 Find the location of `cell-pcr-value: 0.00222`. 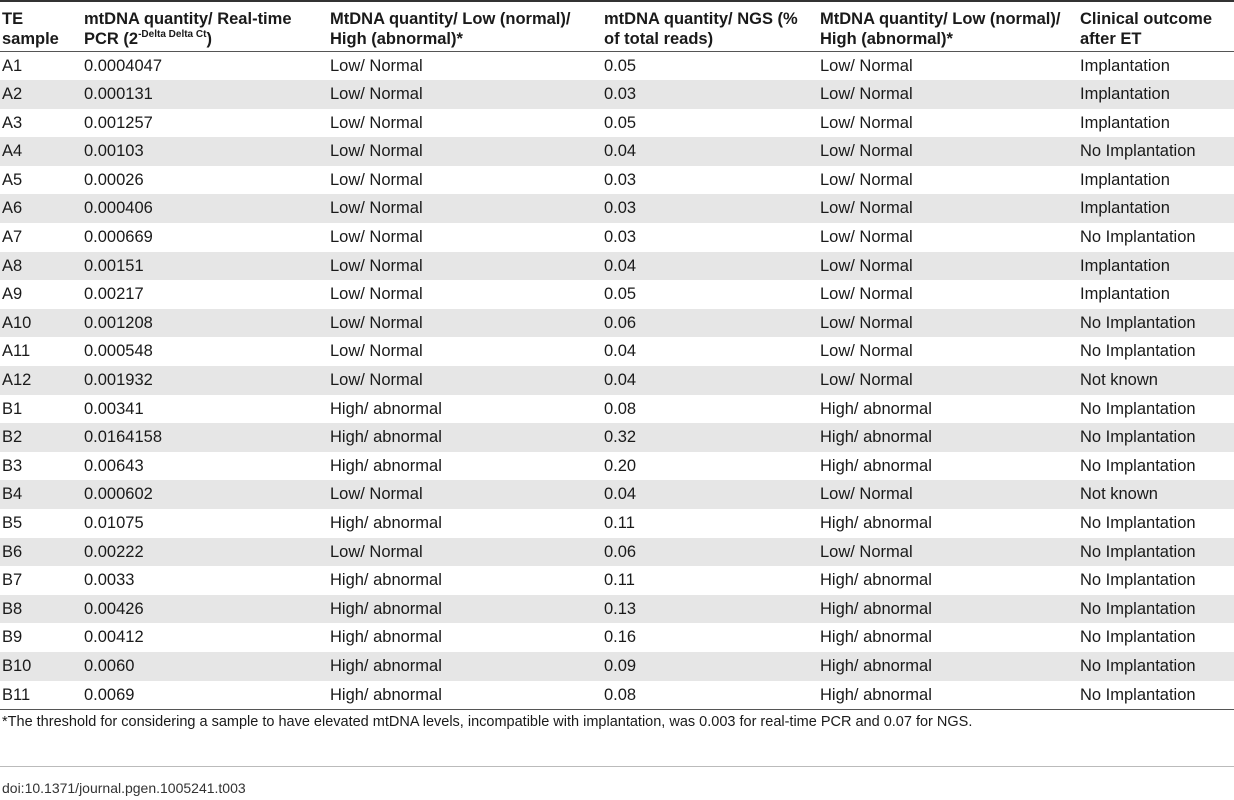

cell-pcr-value: 0.00222 is located at coordinates (207, 552).